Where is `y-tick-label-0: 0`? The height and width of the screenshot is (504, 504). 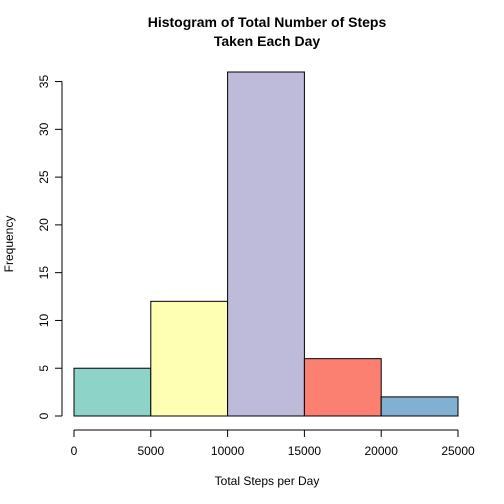
y-tick-label-0: 0 is located at coordinates (44, 415).